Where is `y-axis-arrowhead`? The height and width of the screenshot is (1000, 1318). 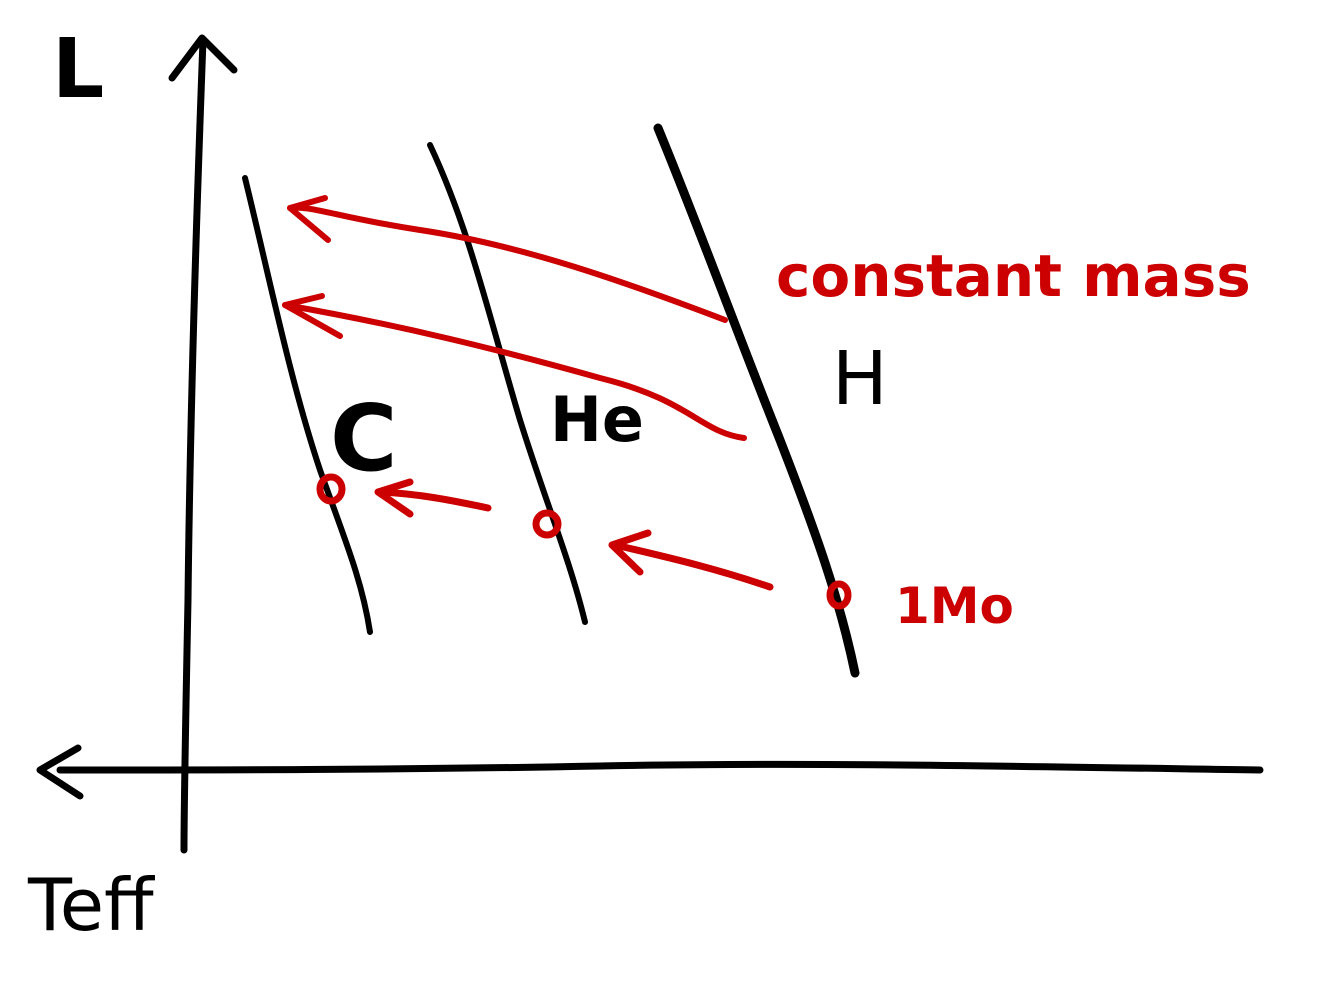 y-axis-arrowhead is located at coordinates (203, 58).